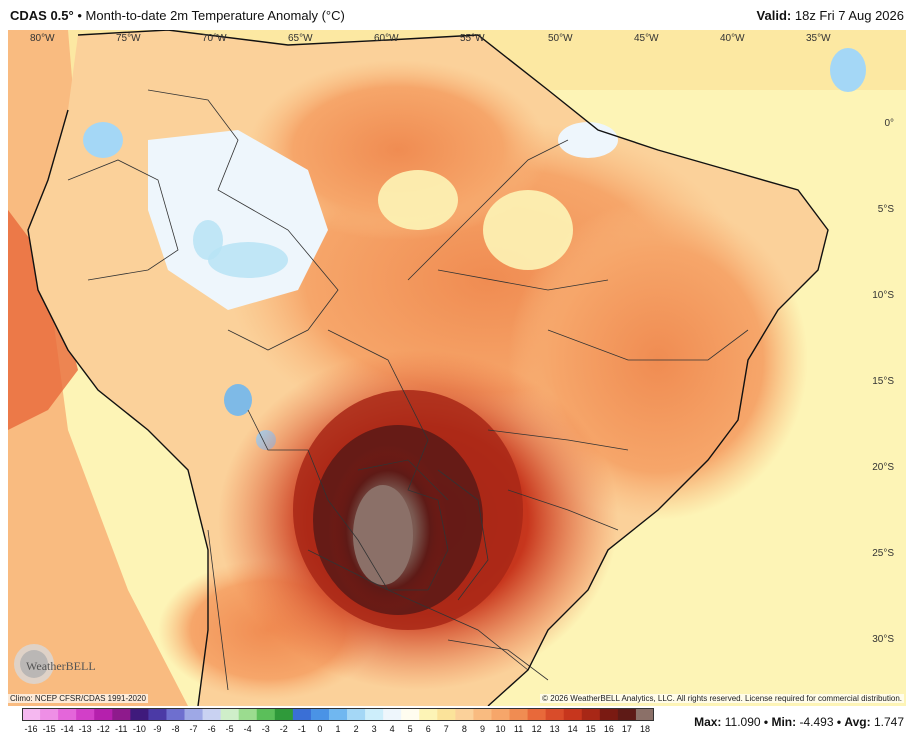 The height and width of the screenshot is (750, 914). What do you see at coordinates (472, 38) in the screenshot?
I see `lon-label-5: 55°W` at bounding box center [472, 38].